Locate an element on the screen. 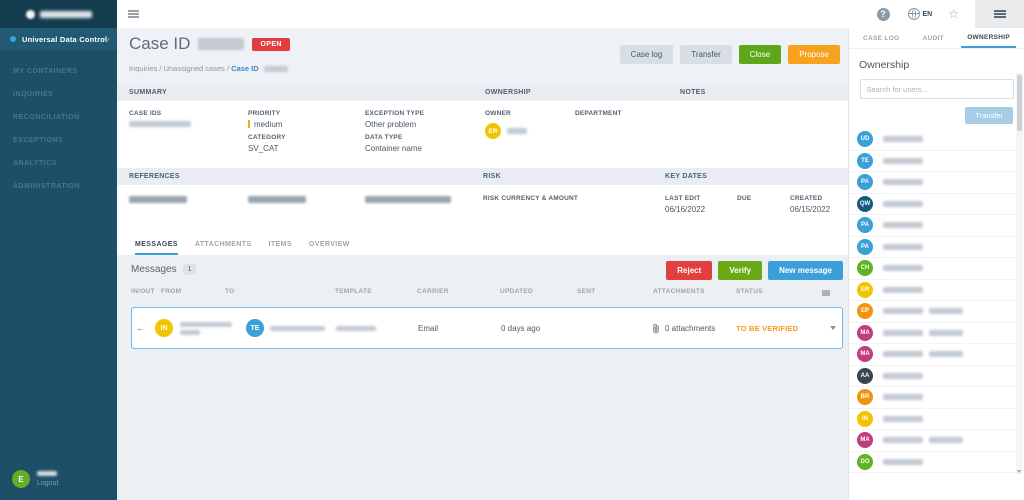  messages-title: Messages is located at coordinates (154, 269).